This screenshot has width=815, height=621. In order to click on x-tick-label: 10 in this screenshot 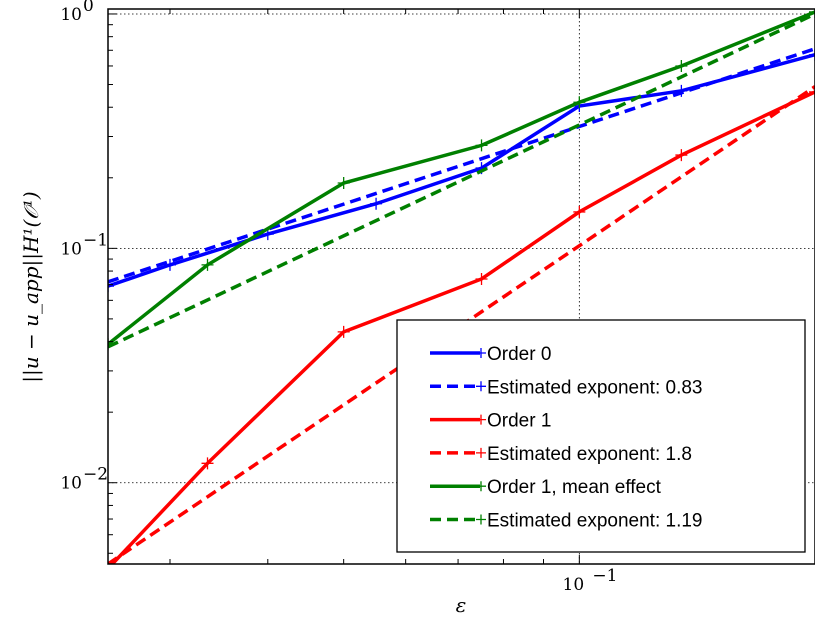, I will do `click(574, 585)`.